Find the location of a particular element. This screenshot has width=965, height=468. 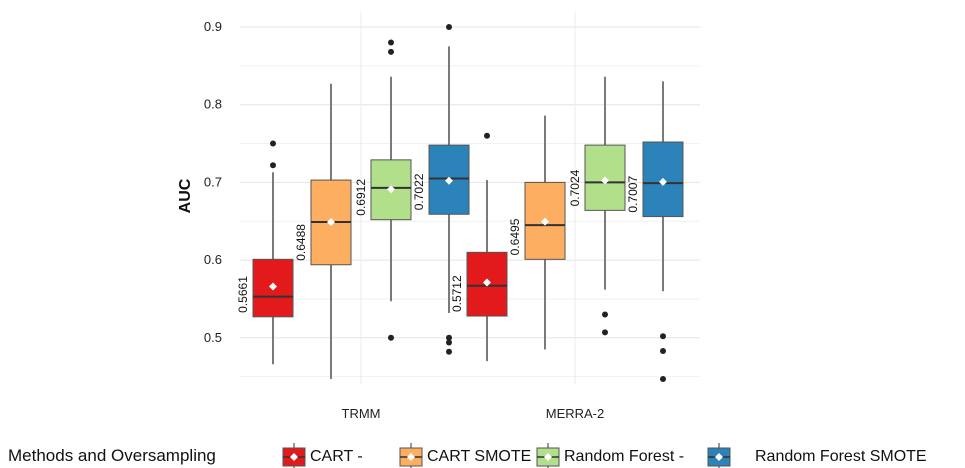

mean-value-label: 0.6495 is located at coordinates (515, 236).